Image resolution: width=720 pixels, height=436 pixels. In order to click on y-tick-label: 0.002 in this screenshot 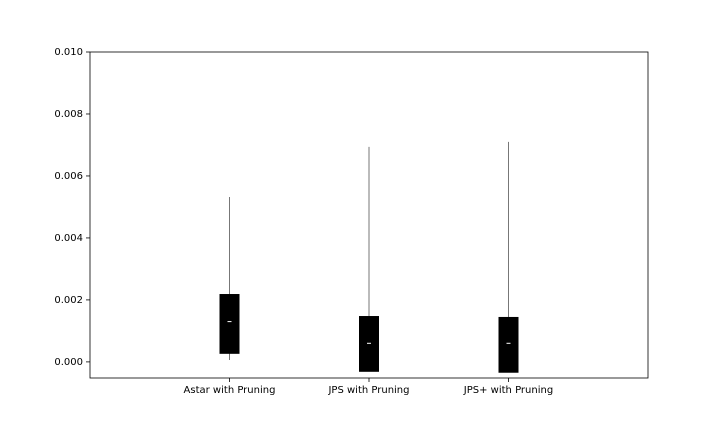, I will do `click(68, 300)`.